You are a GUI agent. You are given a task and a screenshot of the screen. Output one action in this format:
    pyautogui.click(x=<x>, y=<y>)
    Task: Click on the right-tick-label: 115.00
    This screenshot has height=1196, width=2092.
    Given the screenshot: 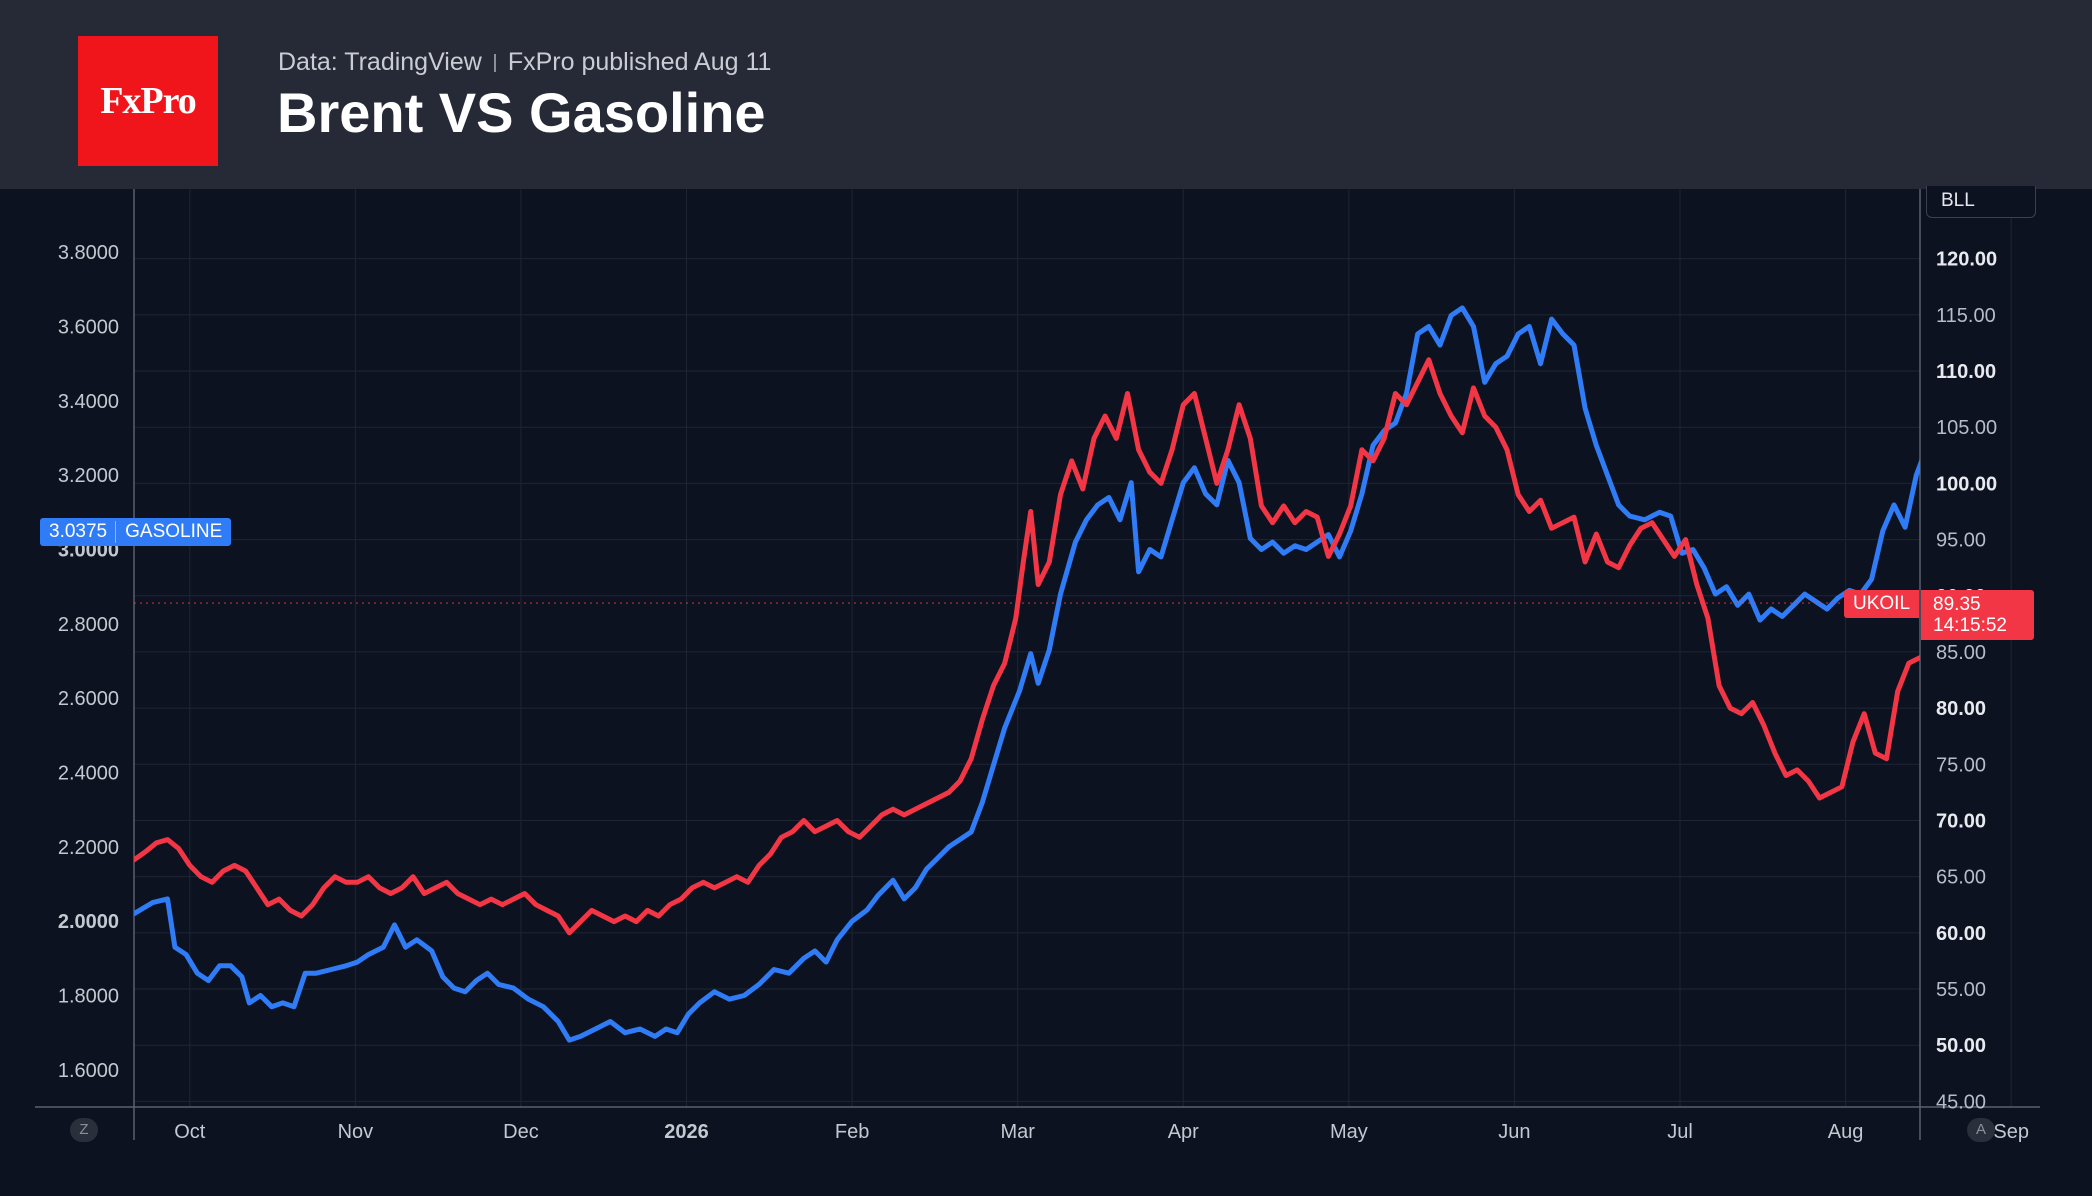 What is the action you would take?
    pyautogui.click(x=1966, y=316)
    